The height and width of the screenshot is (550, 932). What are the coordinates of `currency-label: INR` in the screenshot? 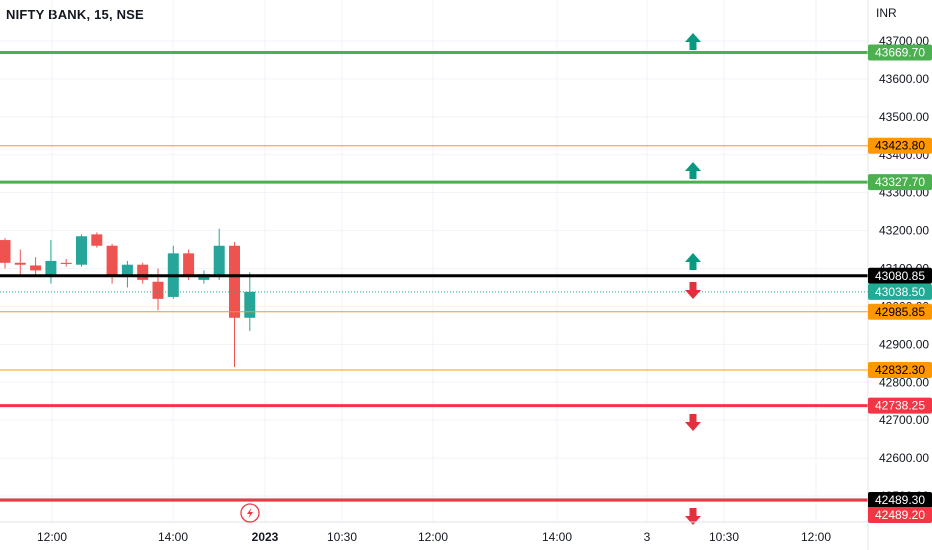 It's located at (886, 13).